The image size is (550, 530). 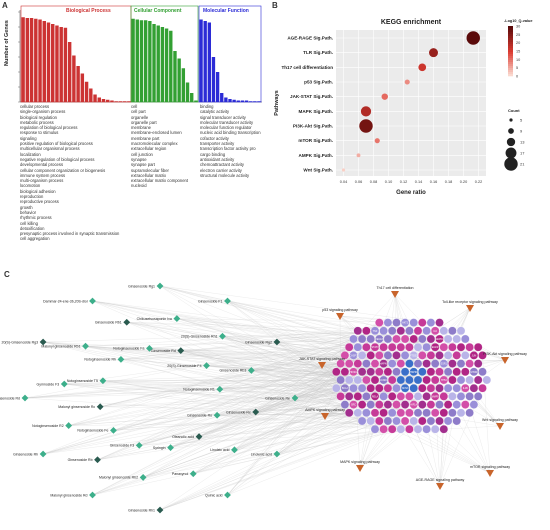 I want to click on mf-term: cargo binding, so click(x=213, y=154).